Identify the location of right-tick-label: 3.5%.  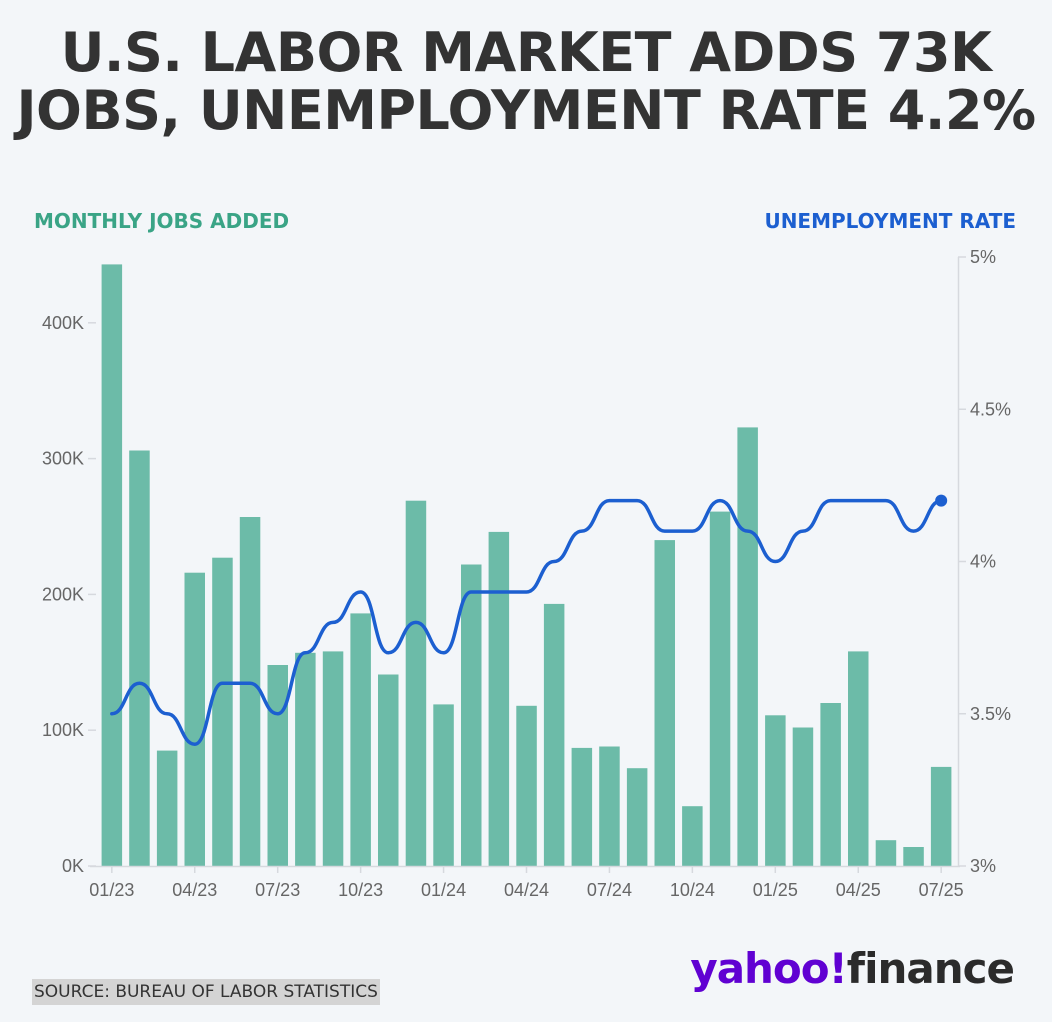
(990, 714).